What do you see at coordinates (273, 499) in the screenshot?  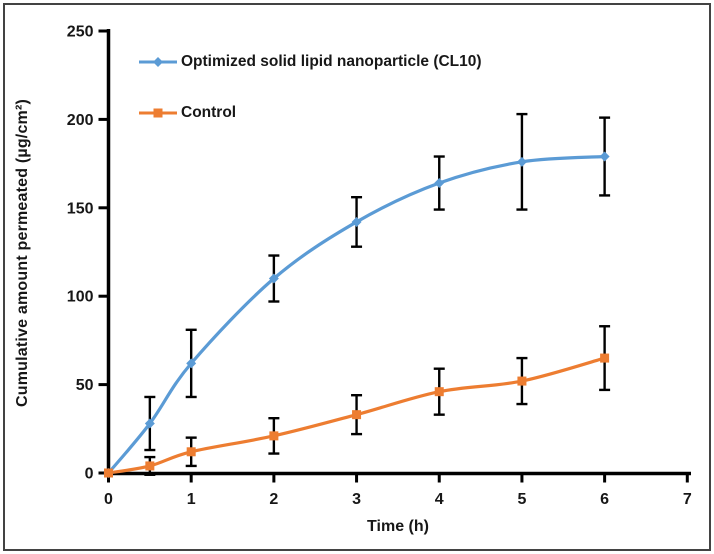 I see `x-tick-label: 2` at bounding box center [273, 499].